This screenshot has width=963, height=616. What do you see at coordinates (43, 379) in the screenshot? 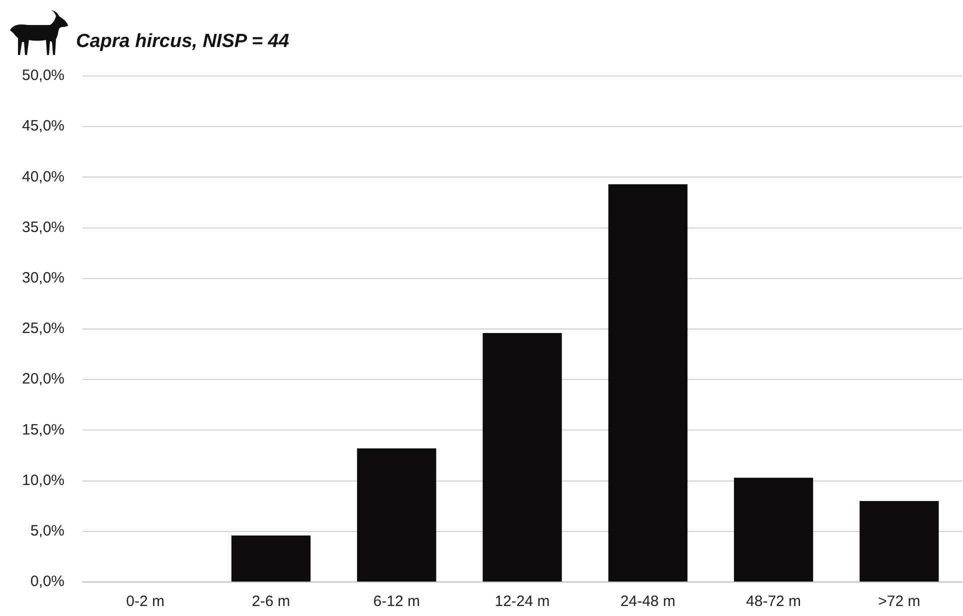
I see `y-tick-label: 20,0%` at bounding box center [43, 379].